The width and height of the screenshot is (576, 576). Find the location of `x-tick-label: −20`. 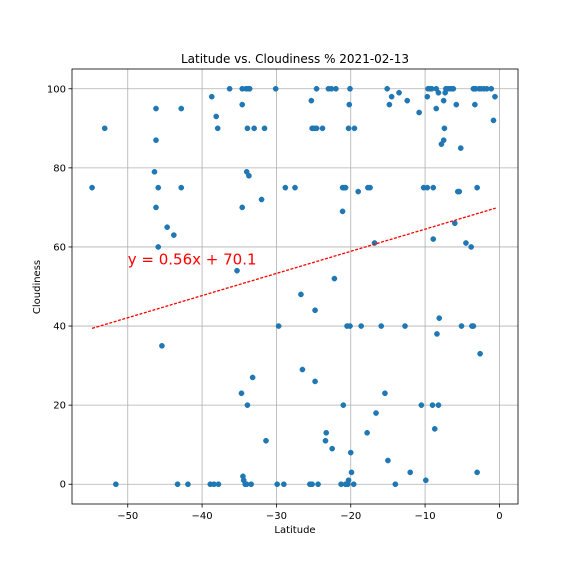

x-tick-label: −20 is located at coordinates (350, 516).